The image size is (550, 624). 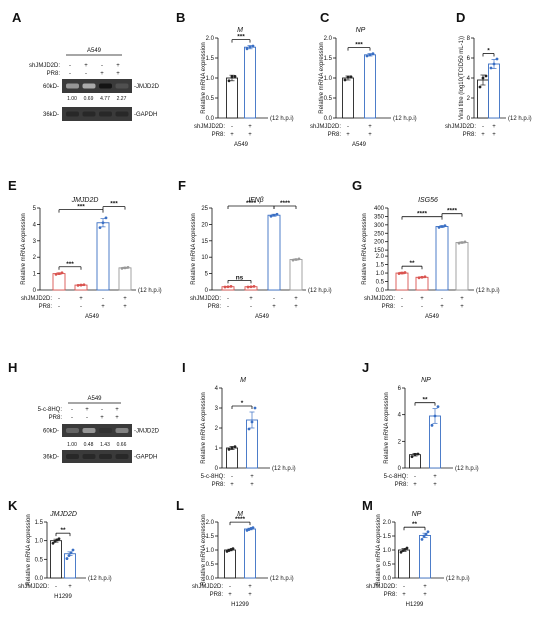 I want to click on row-label-B: PR8:, so click(x=219, y=135).